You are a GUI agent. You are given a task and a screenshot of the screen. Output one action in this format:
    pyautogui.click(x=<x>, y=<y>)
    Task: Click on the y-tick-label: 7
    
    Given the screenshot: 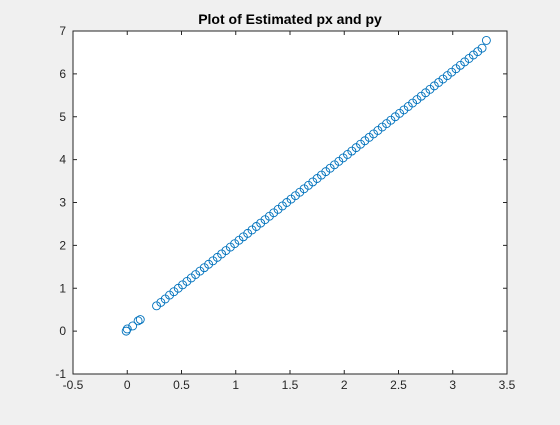 What is the action you would take?
    pyautogui.click(x=62, y=31)
    